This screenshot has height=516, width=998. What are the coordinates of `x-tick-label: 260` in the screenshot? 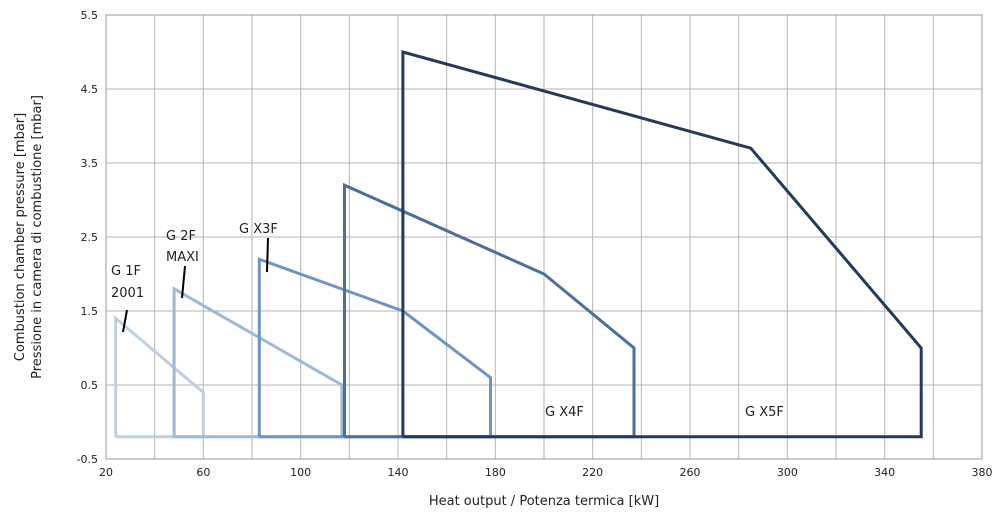 It's located at (690, 472).